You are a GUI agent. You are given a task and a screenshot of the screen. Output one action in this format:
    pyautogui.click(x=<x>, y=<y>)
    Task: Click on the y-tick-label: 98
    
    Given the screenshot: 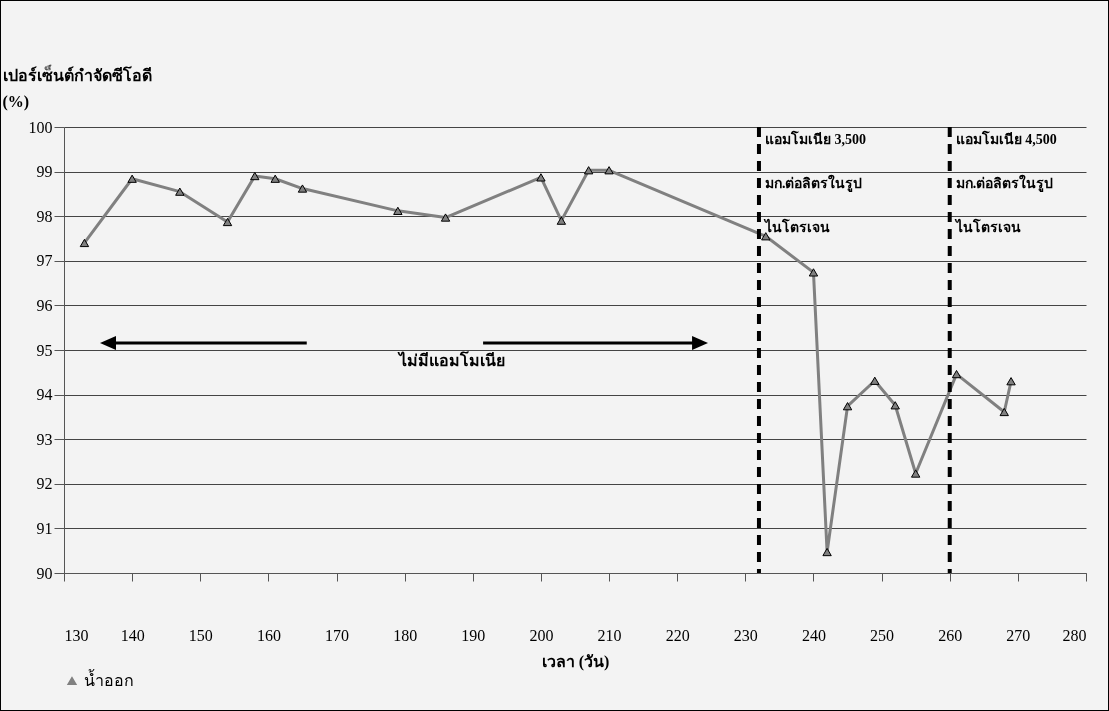 What is the action you would take?
    pyautogui.click(x=44, y=216)
    